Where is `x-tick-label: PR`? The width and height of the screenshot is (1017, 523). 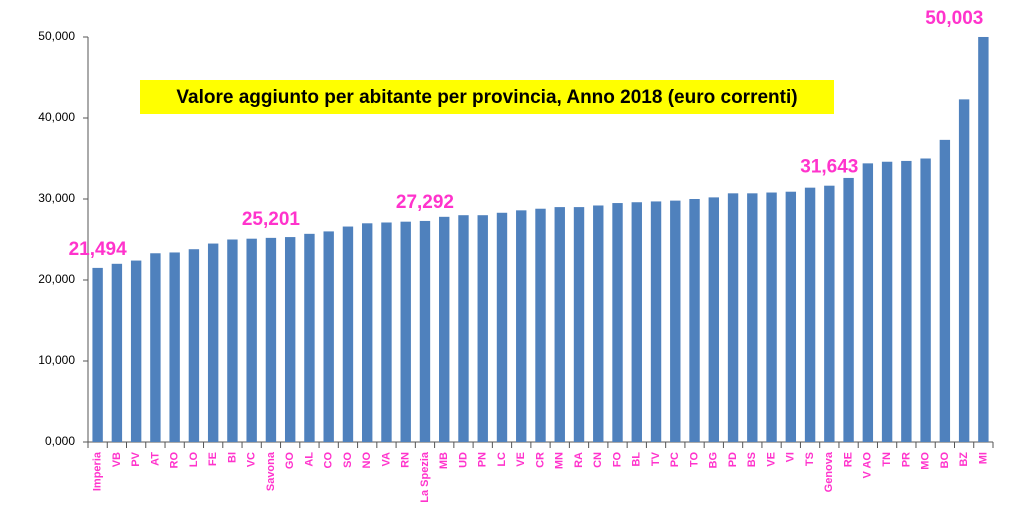 x-tick-label: PR is located at coordinates (906, 459).